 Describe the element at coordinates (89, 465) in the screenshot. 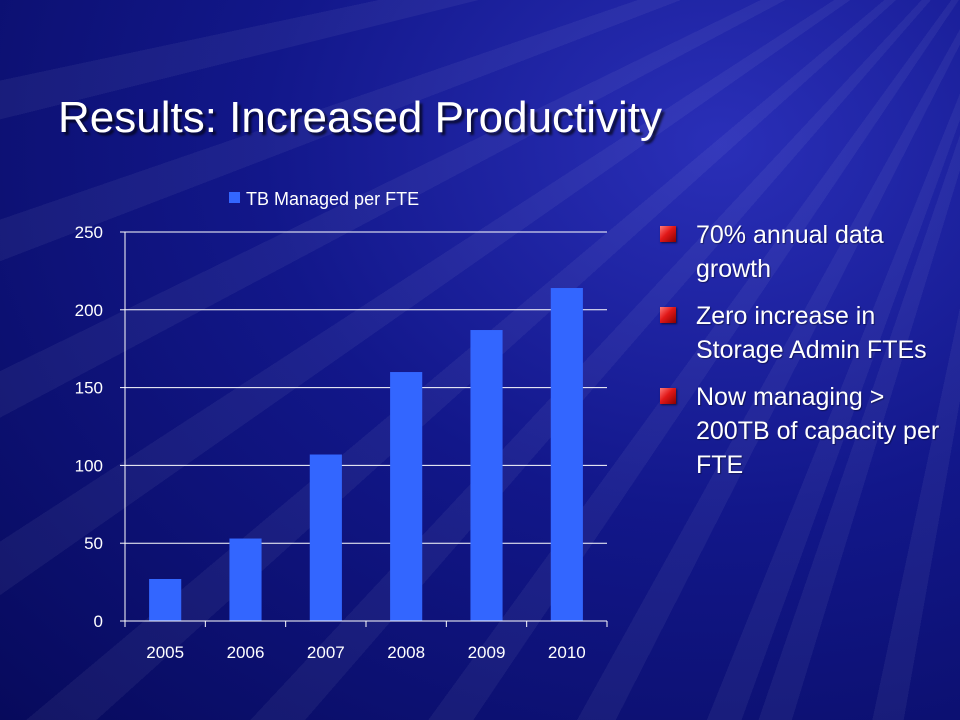

I see `y-tick-label: 100` at that location.